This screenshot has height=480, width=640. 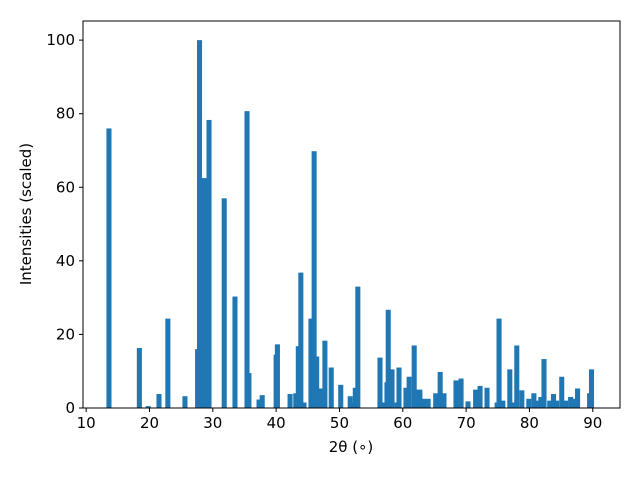 What do you see at coordinates (60, 40) in the screenshot?
I see `y-tick-label: 100` at bounding box center [60, 40].